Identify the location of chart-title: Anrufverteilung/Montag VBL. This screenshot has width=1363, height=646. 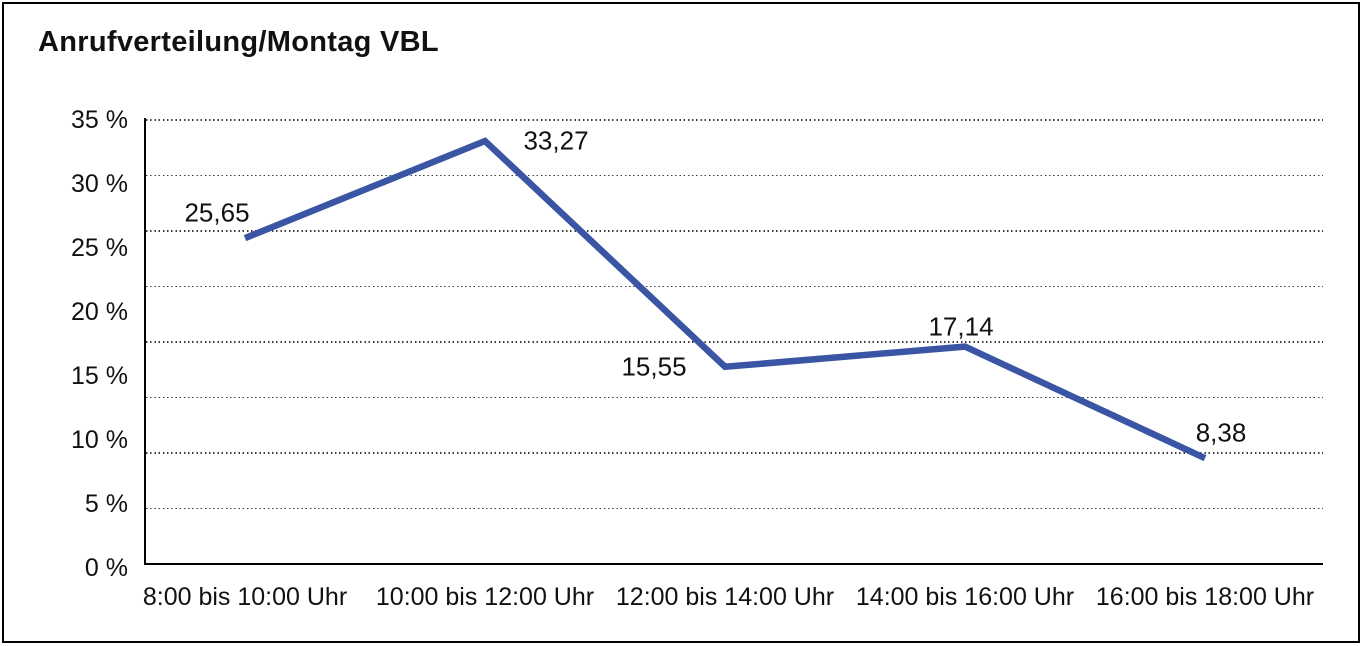
(238, 42).